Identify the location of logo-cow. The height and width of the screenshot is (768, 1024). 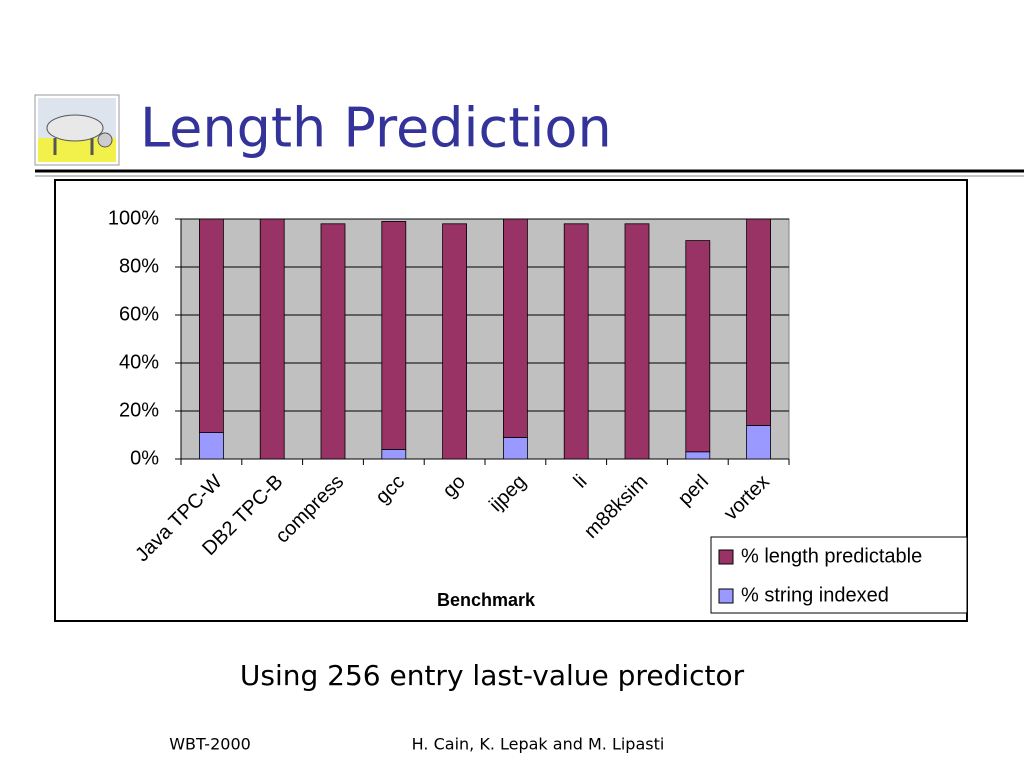
(75, 128).